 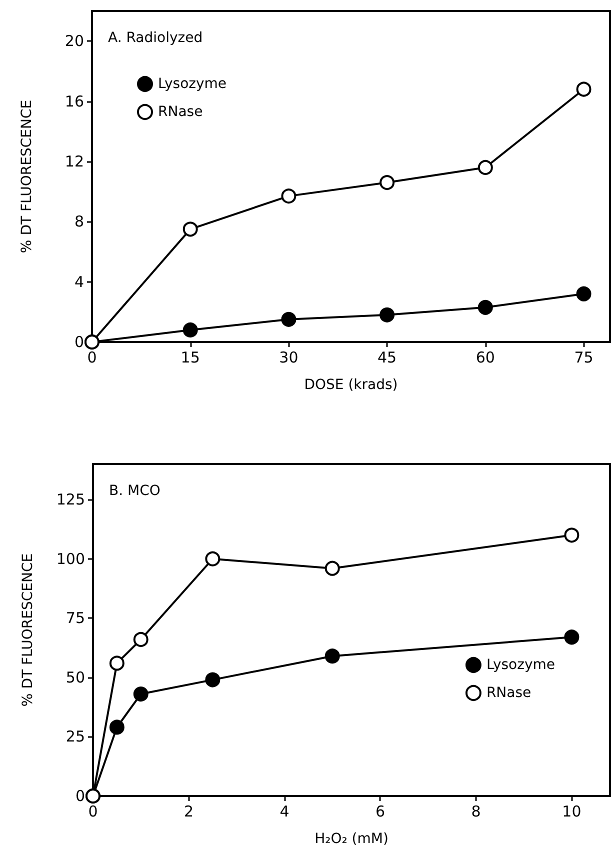 What do you see at coordinates (288, 357) in the screenshot?
I see `x-tick-label: 30` at bounding box center [288, 357].